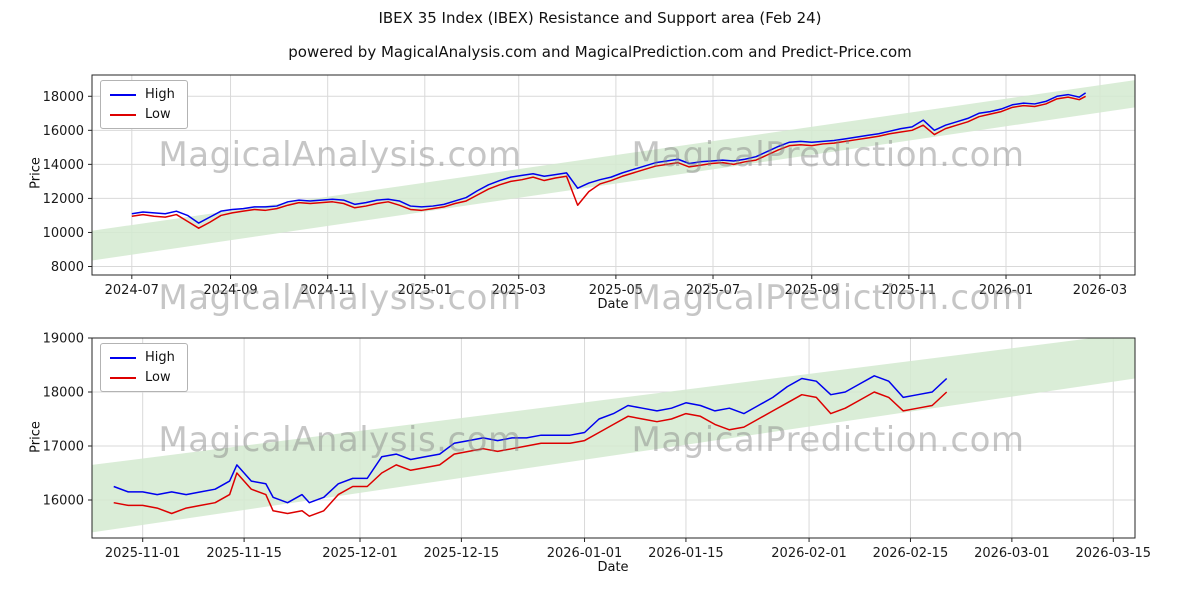 This screenshot has height=600, width=1200. Describe the element at coordinates (63, 165) in the screenshot. I see `y-tick-label: 14000` at that location.